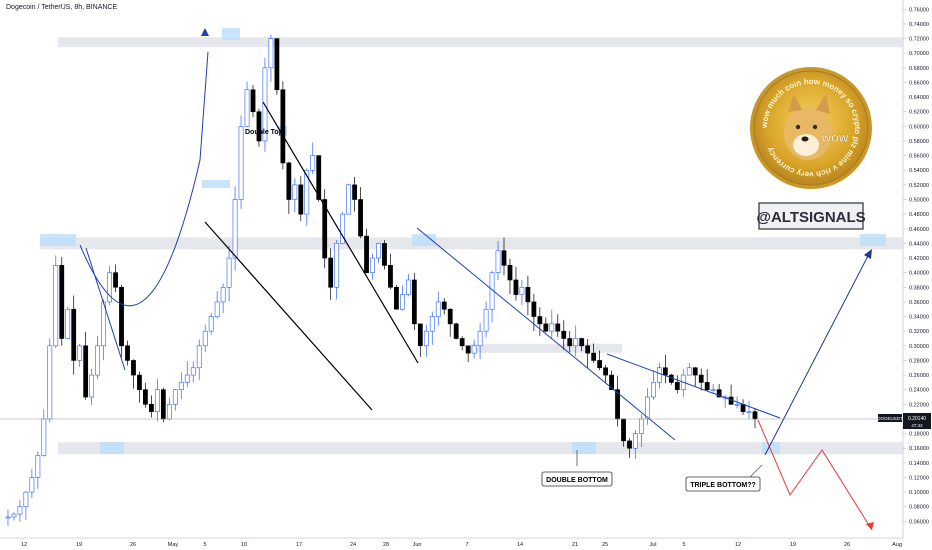 Image resolution: width=932 pixels, height=550 pixels. Describe the element at coordinates (835, 139) in the screenshot. I see `coin-center-text: WOW` at that location.